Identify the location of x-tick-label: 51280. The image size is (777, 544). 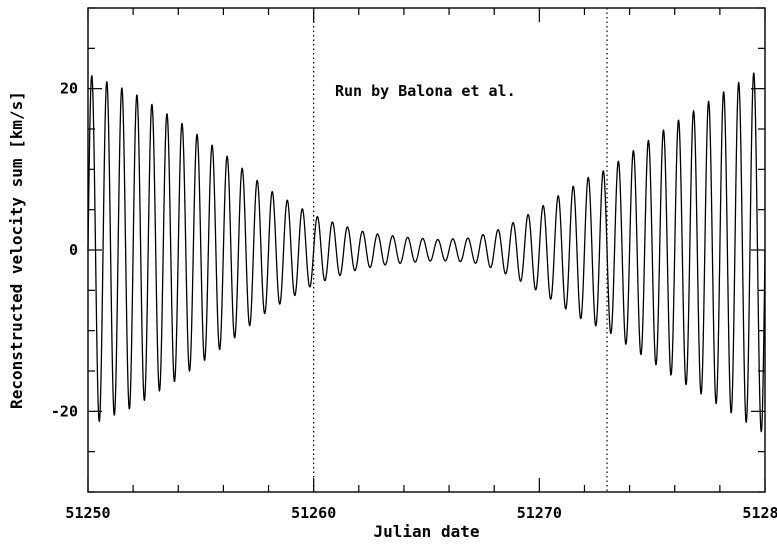
(759, 513).